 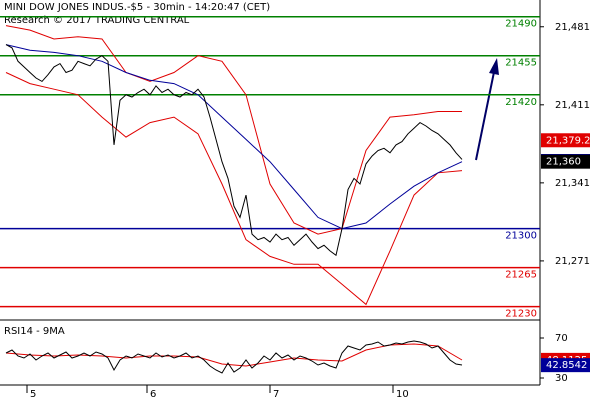 I want to click on rsi-title: RSI14 - 9MA, so click(x=34, y=331).